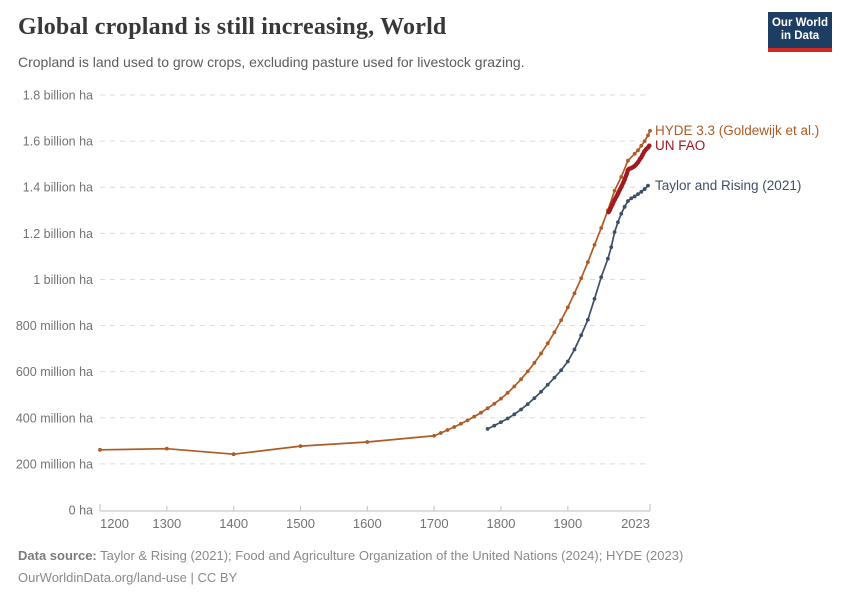 The width and height of the screenshot is (850, 600). I want to click on series-label-un-fao: UN FAO, so click(680, 145).